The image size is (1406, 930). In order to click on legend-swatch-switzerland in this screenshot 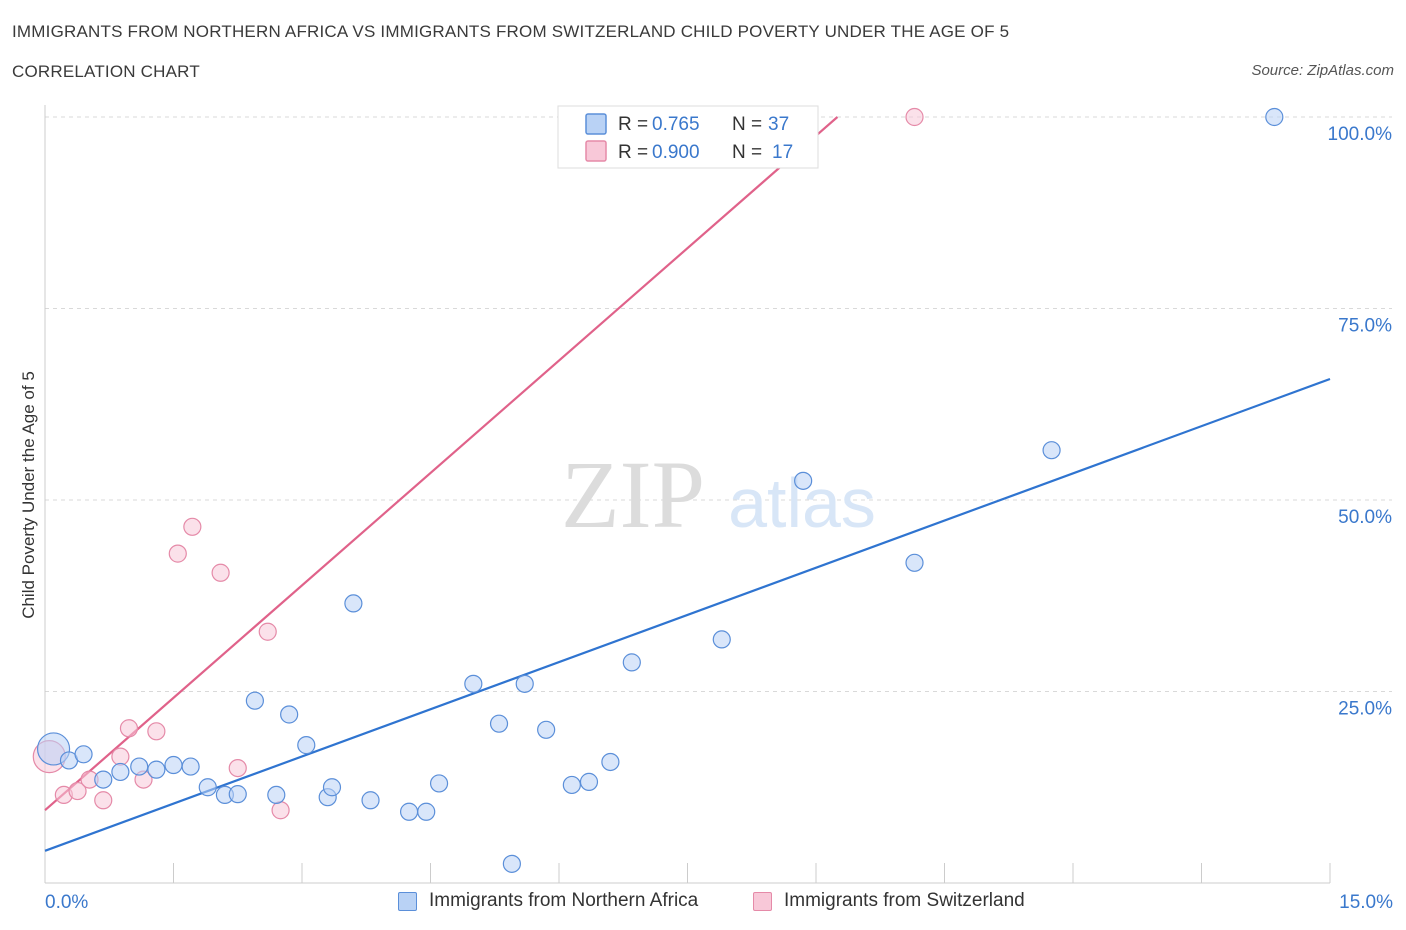, I will do `click(762, 901)`.